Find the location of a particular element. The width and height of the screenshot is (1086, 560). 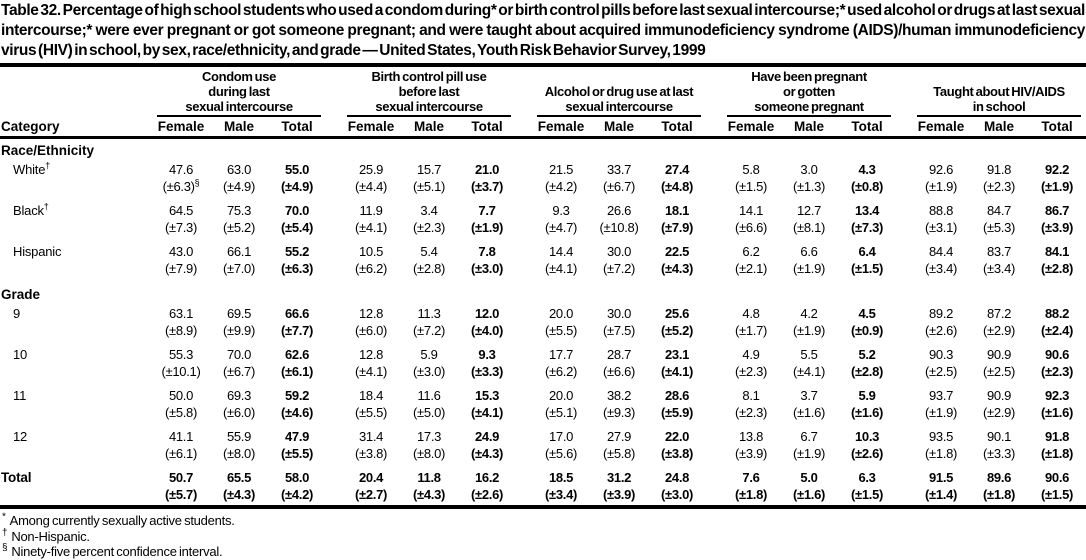

row-category: 12 is located at coordinates (76, 447).